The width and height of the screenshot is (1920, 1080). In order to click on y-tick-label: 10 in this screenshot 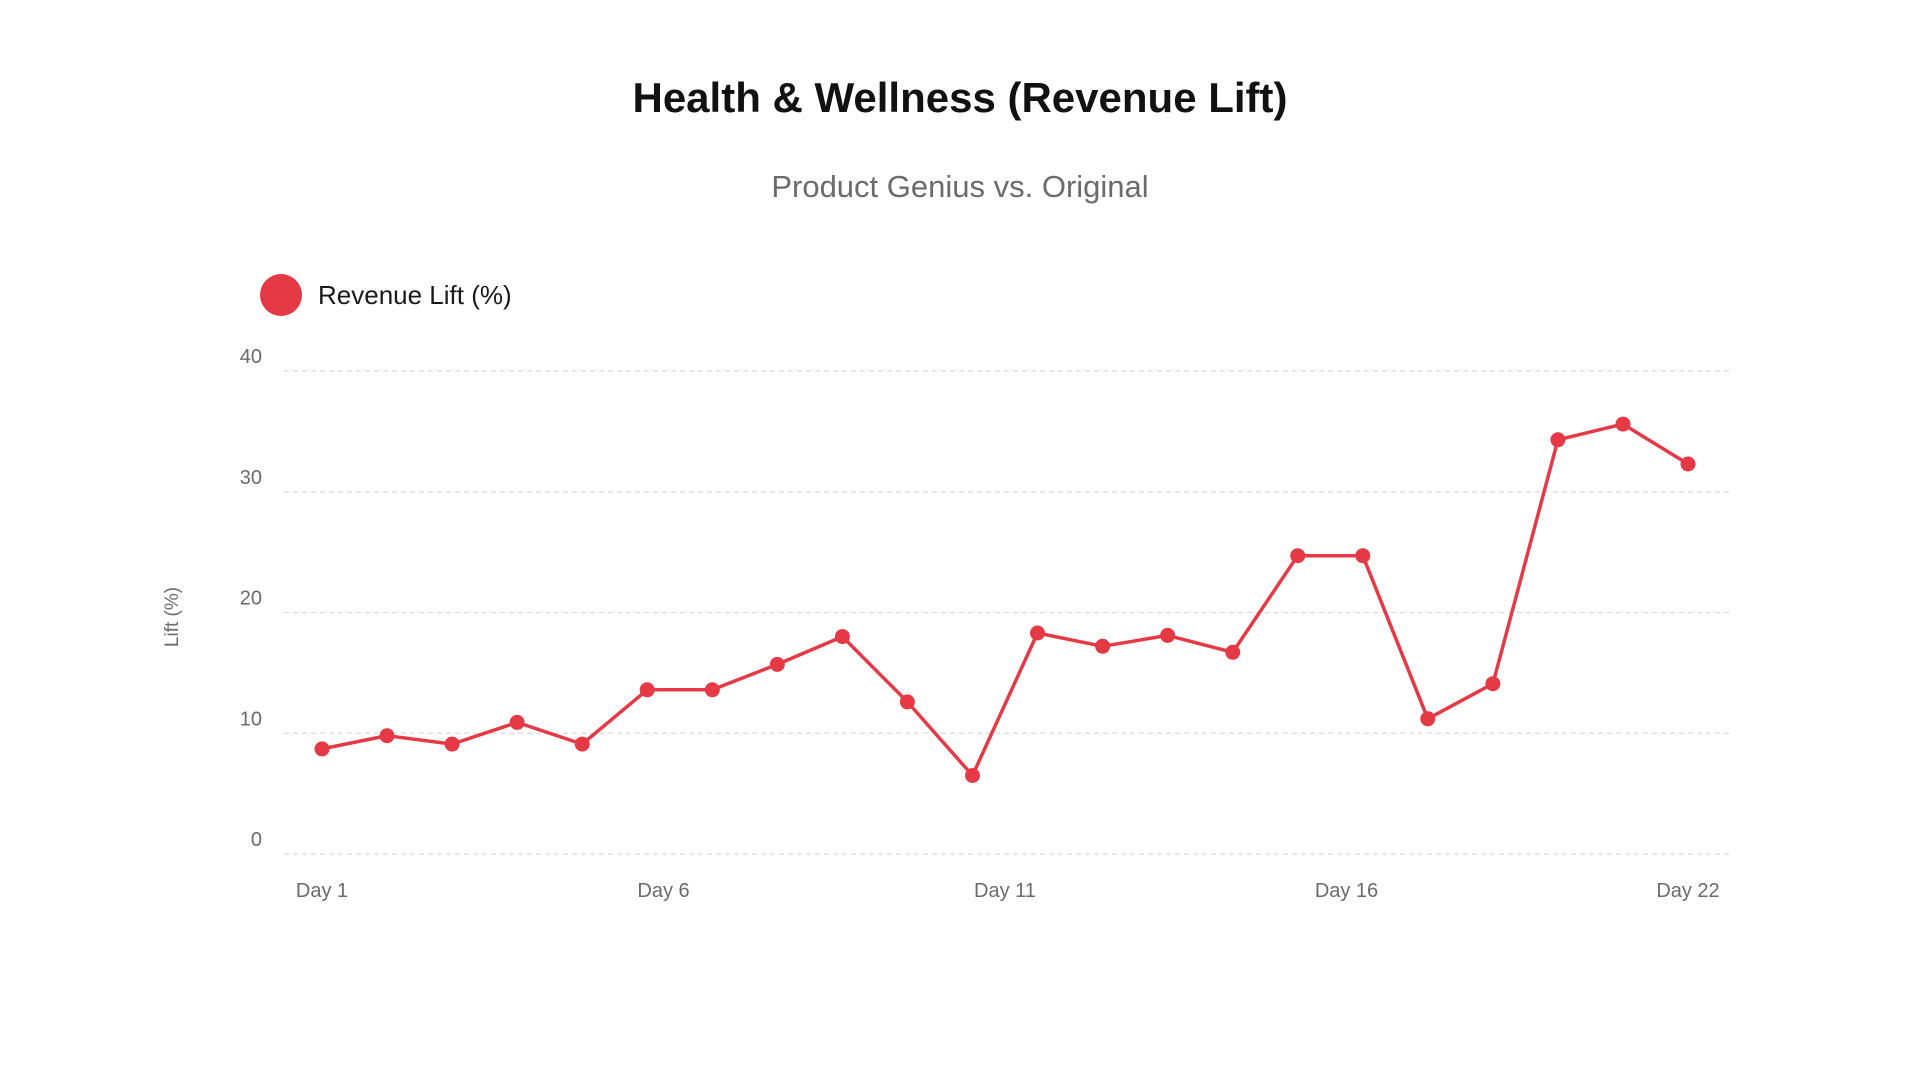, I will do `click(251, 719)`.